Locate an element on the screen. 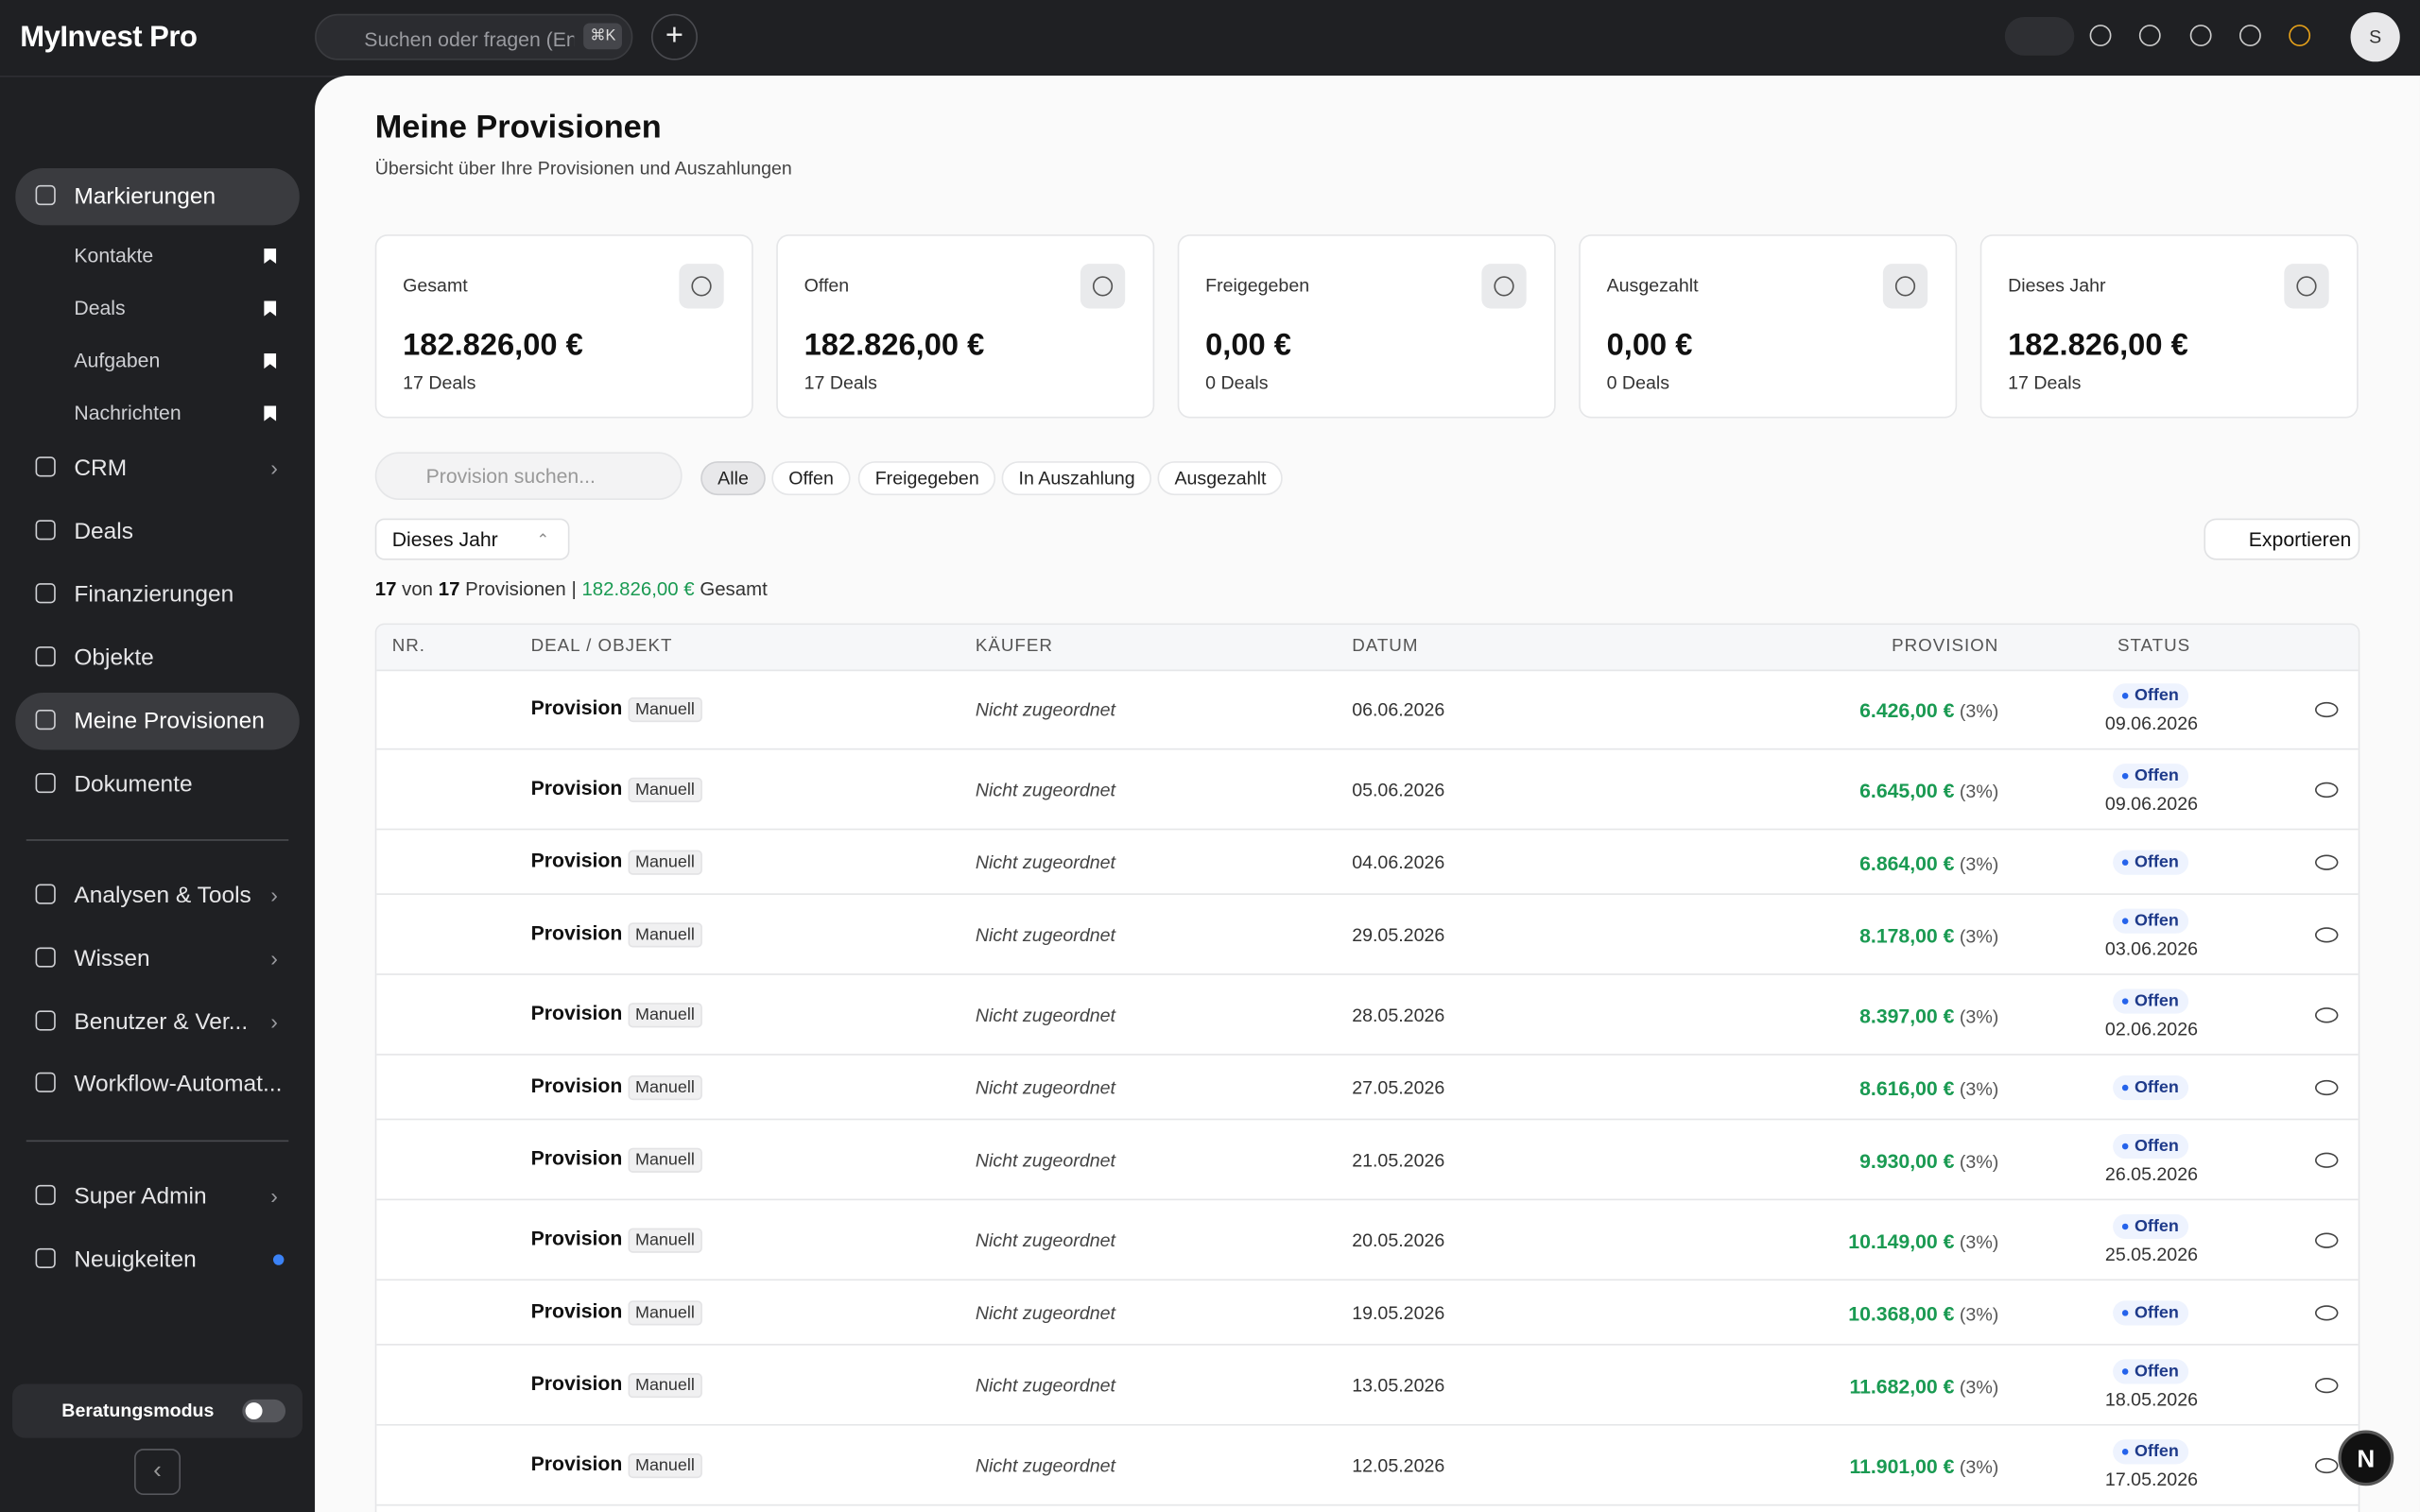  advisory-mode: Beratungsmodus is located at coordinates (157, 1410).